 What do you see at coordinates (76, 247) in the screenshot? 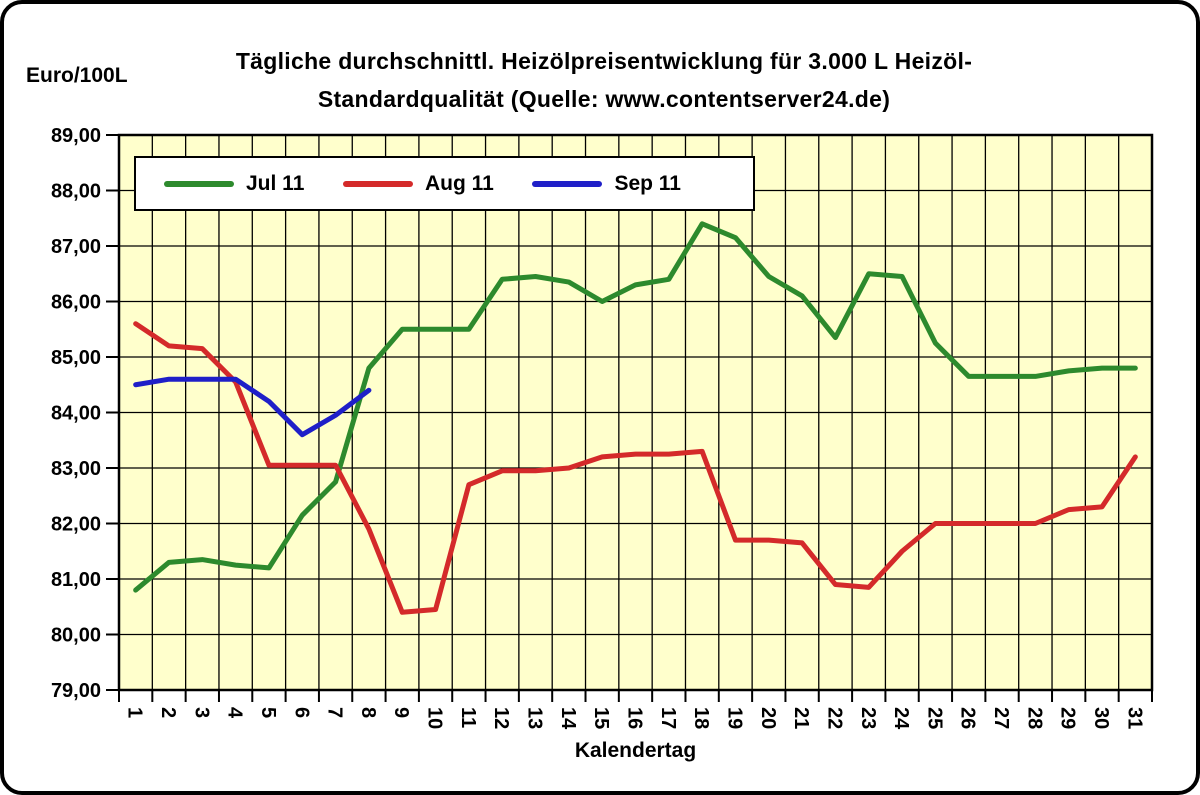
I see `y-tick-label: 87,00` at bounding box center [76, 247].